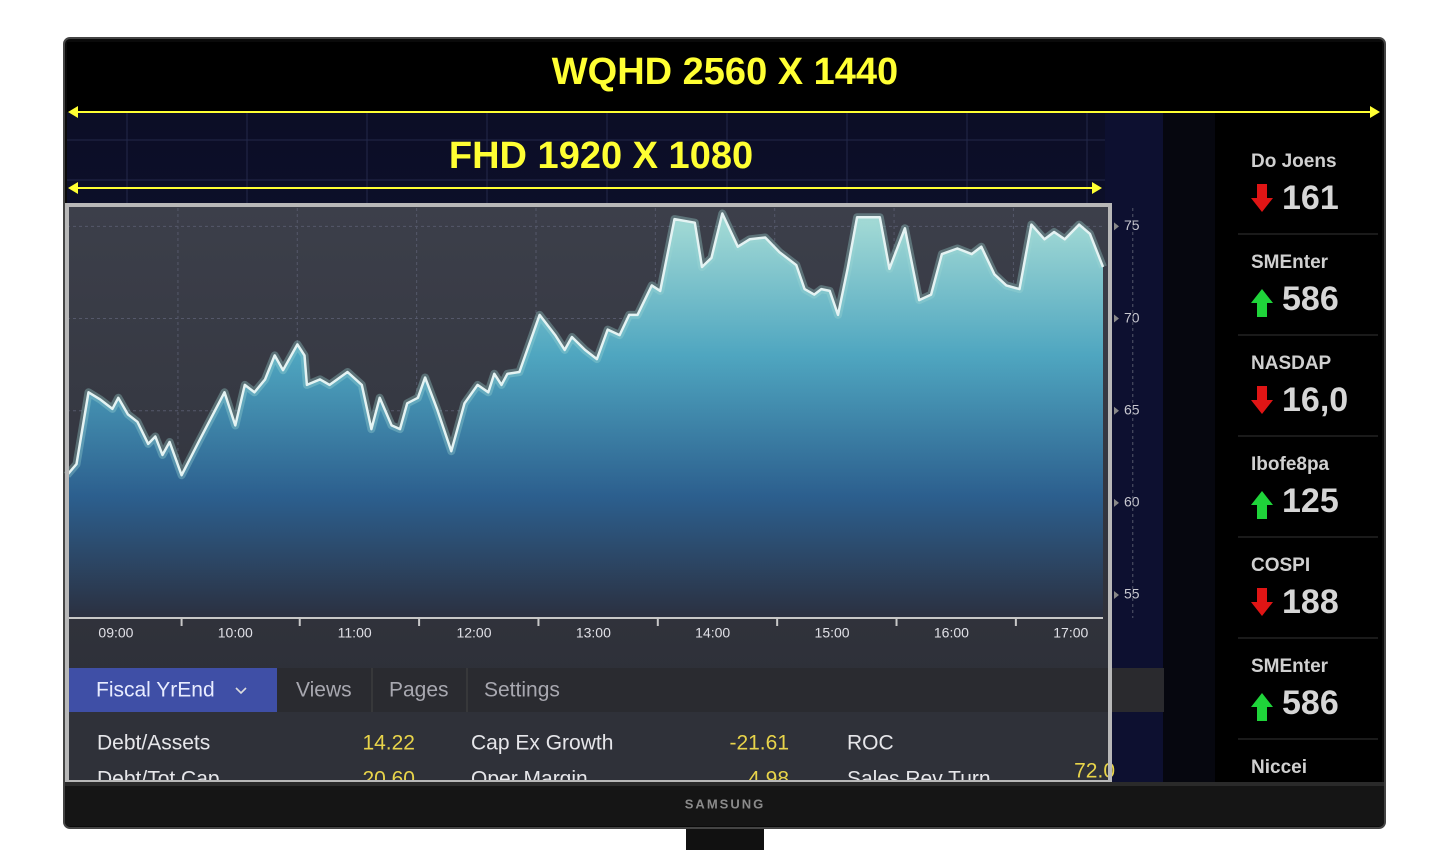  I want to click on tab: Settings, so click(522, 690).